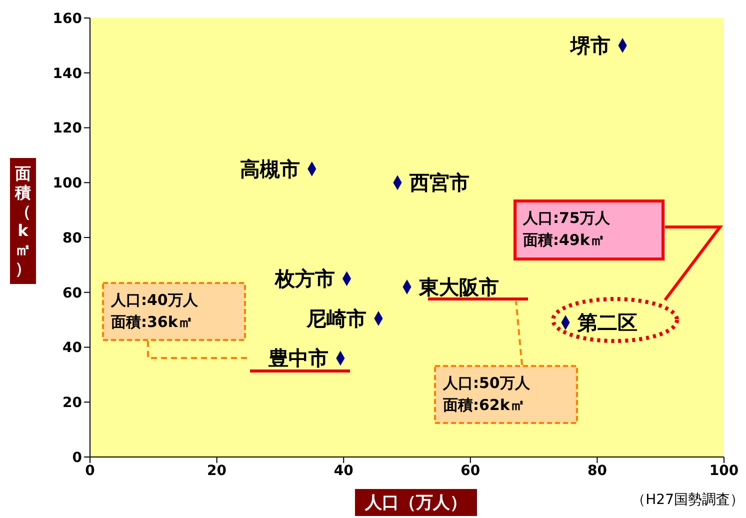  I want to click on y-tick-label: 20, so click(72, 403).